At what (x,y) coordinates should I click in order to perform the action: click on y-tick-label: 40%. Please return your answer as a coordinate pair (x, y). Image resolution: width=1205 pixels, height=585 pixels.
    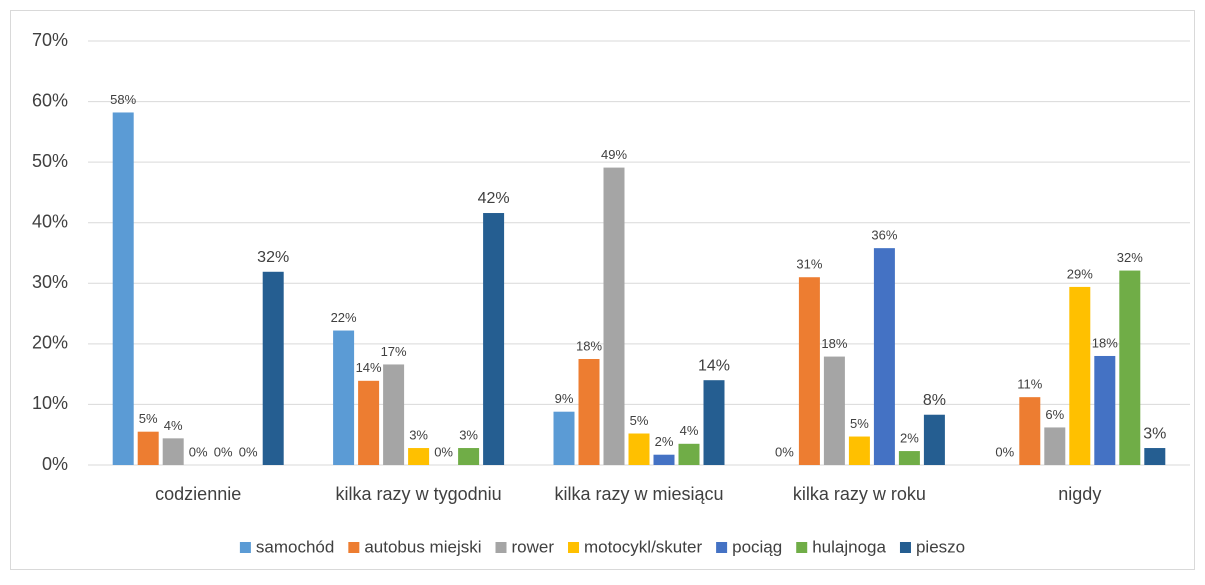
    Looking at the image, I should click on (50, 221).